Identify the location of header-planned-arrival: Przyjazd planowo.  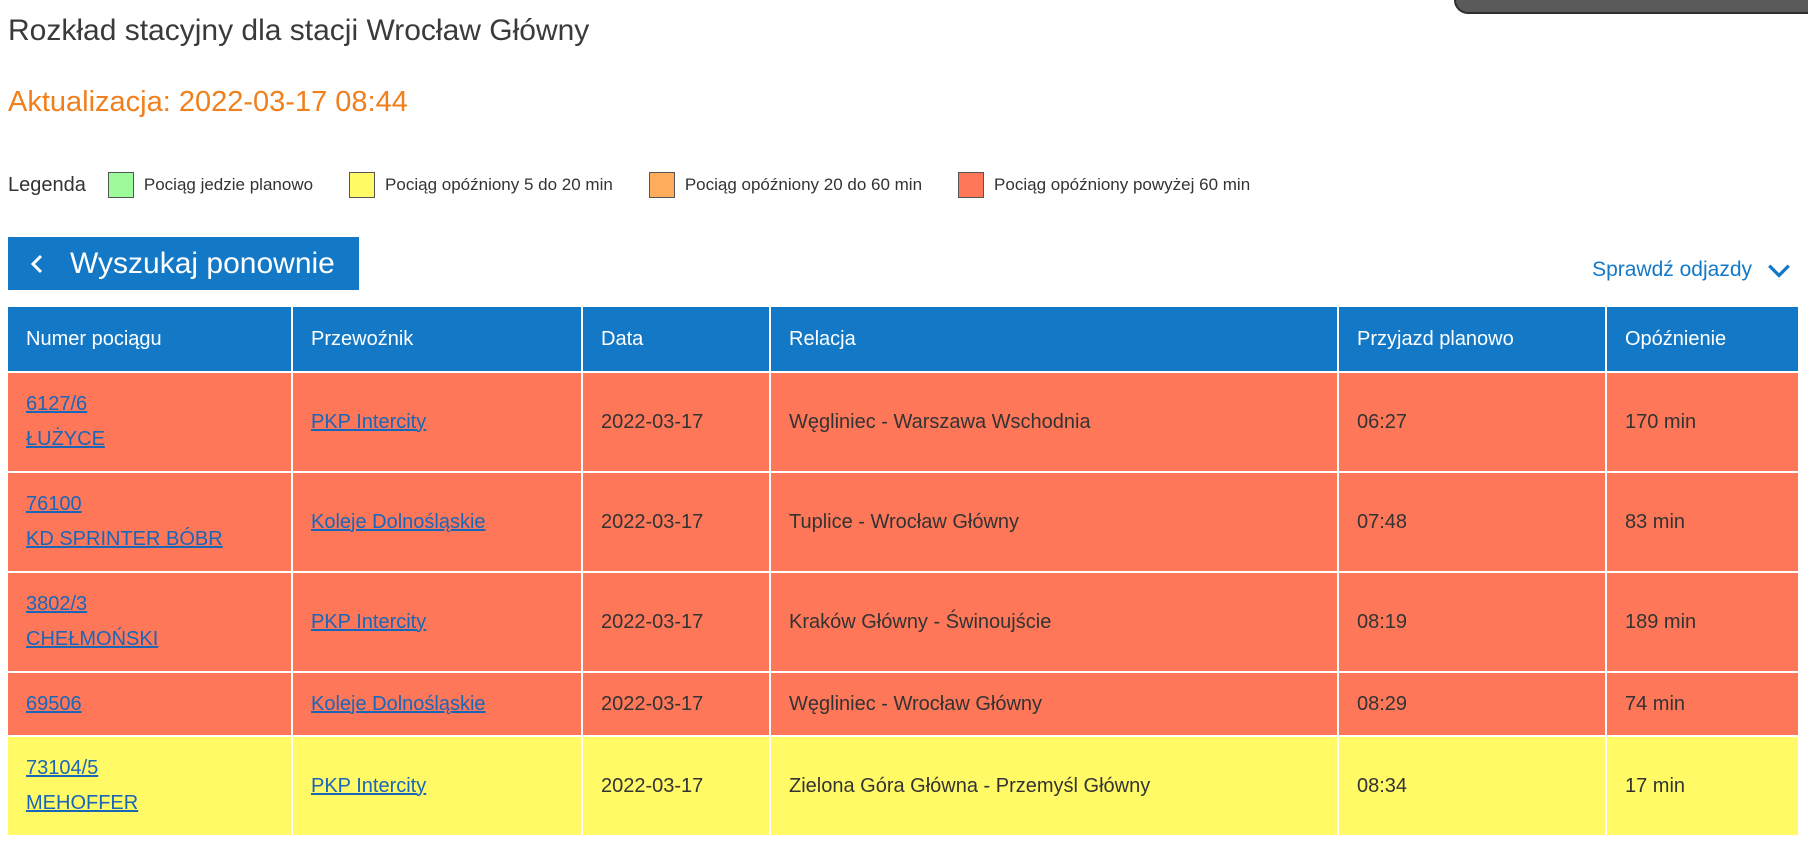
(1472, 339).